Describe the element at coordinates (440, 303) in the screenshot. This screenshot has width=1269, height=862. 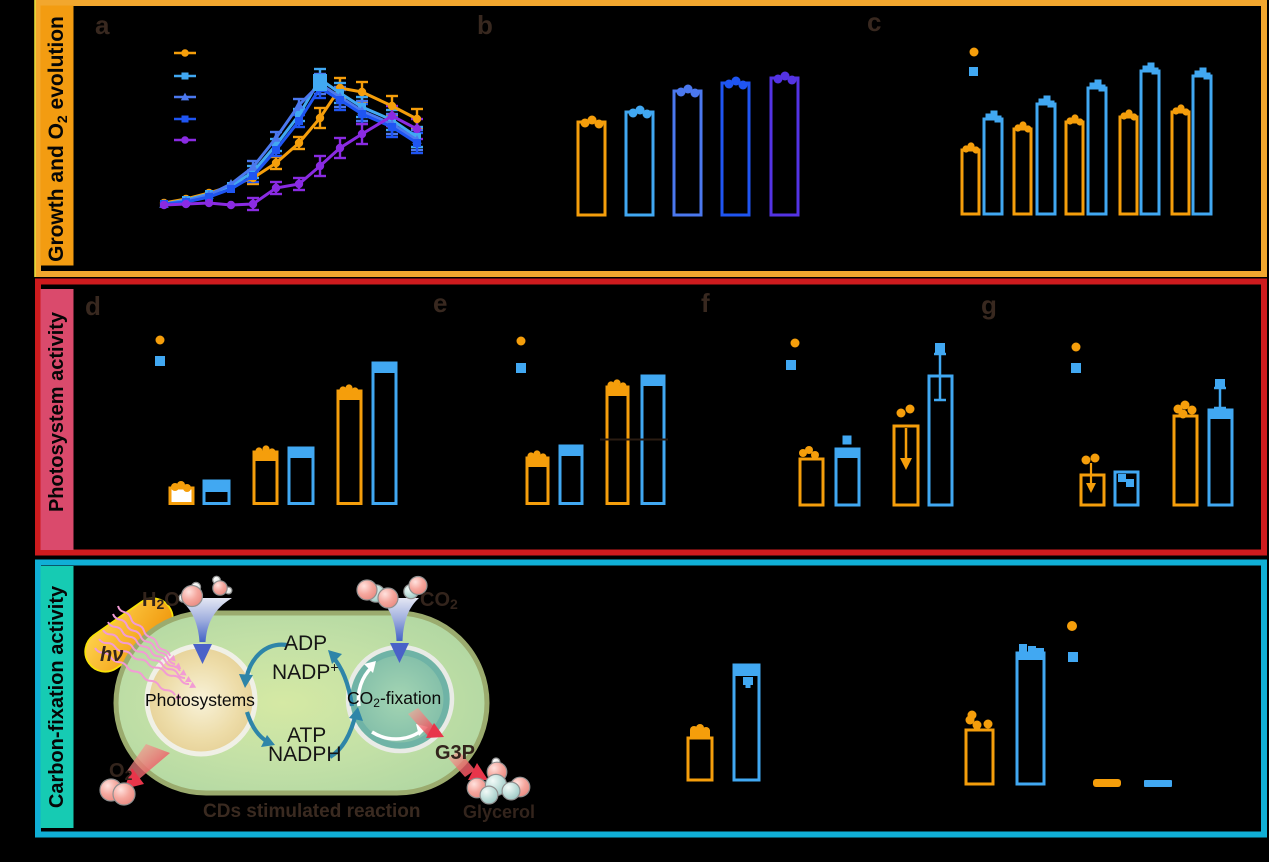
I see `svg-text: e` at that location.